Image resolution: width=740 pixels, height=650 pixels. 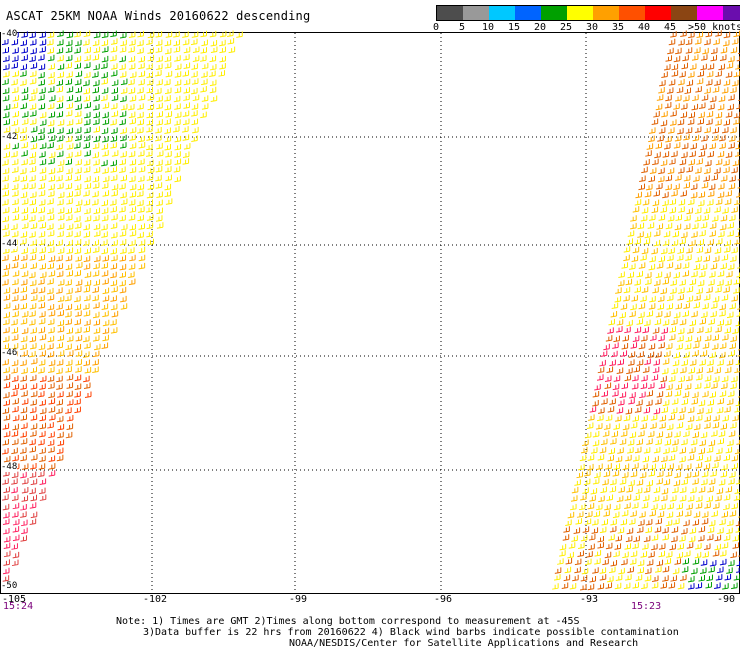 I want to click on lon-label-99: -99, so click(x=298, y=599).